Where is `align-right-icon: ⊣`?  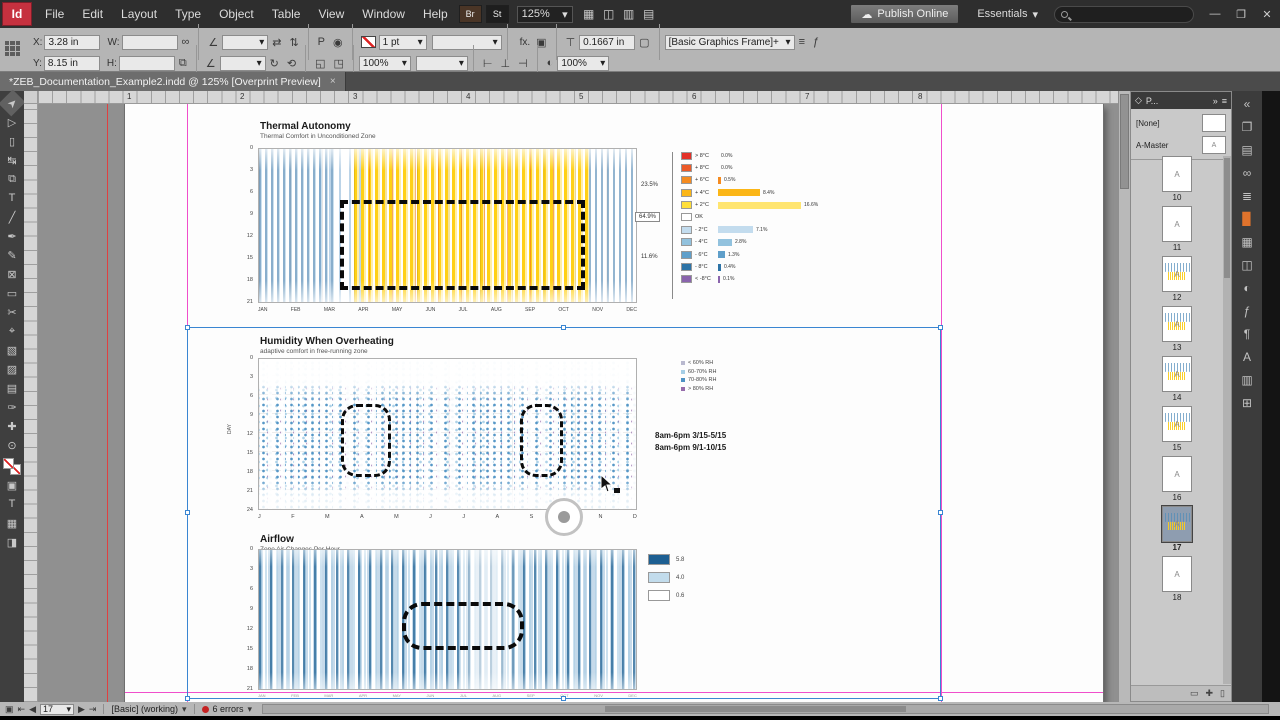
align-right-icon: ⊣ is located at coordinates (523, 63).